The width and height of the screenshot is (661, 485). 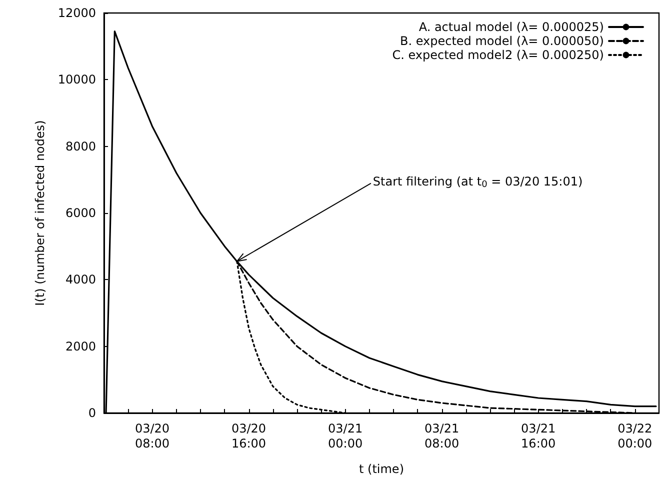 I want to click on y-axis-title: I(t) (number of infected nodes), so click(x=40, y=213).